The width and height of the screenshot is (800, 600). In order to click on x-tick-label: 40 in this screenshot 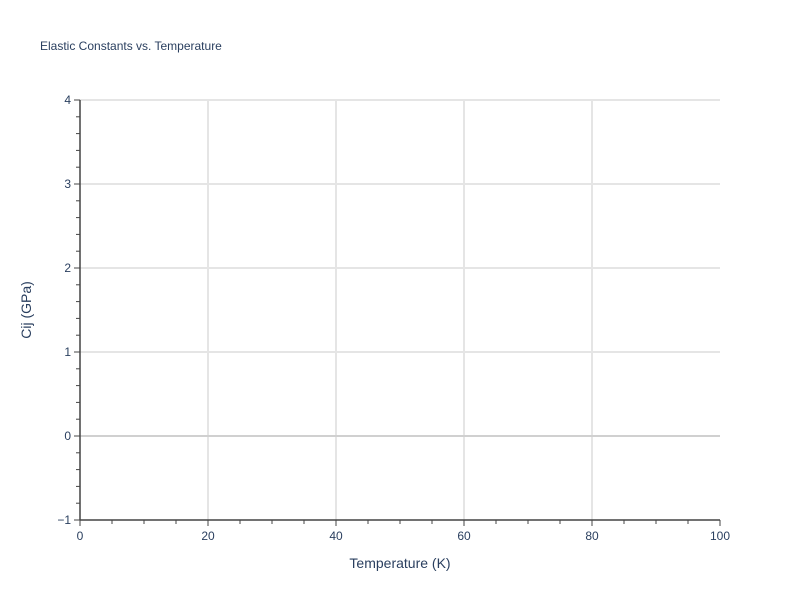, I will do `click(336, 536)`.